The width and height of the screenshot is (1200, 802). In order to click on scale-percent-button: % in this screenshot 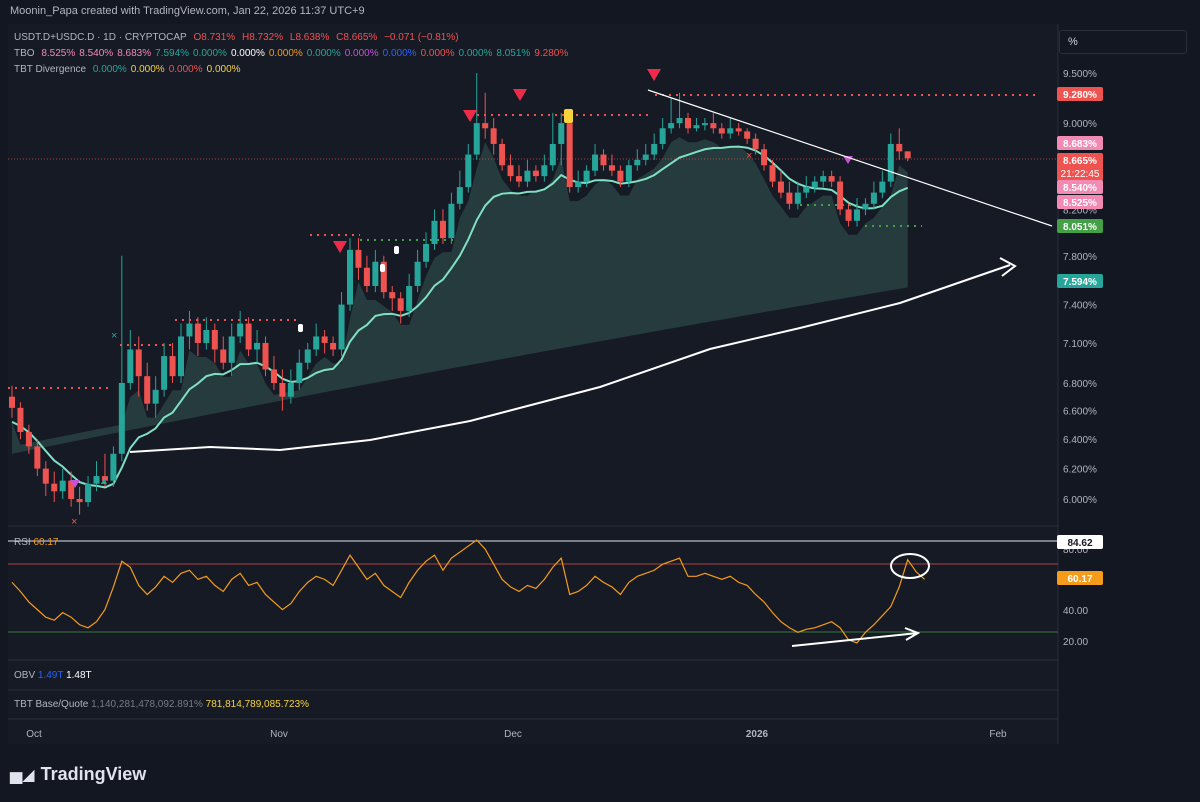, I will do `click(1123, 42)`.